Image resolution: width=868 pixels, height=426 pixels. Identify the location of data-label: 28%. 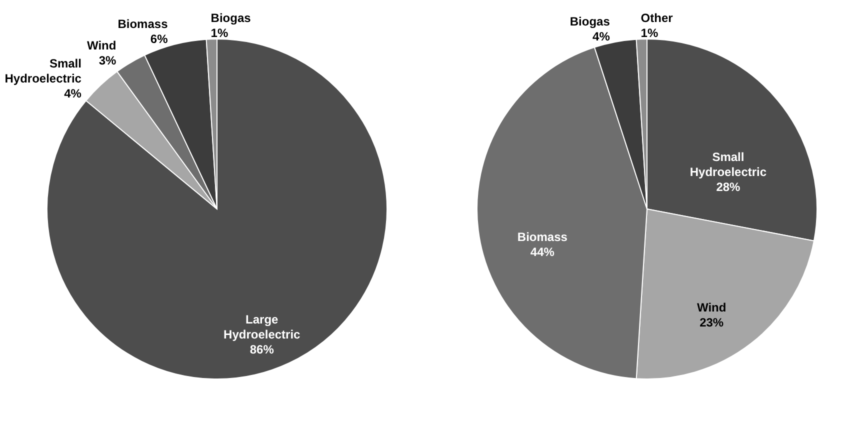
(728, 187).